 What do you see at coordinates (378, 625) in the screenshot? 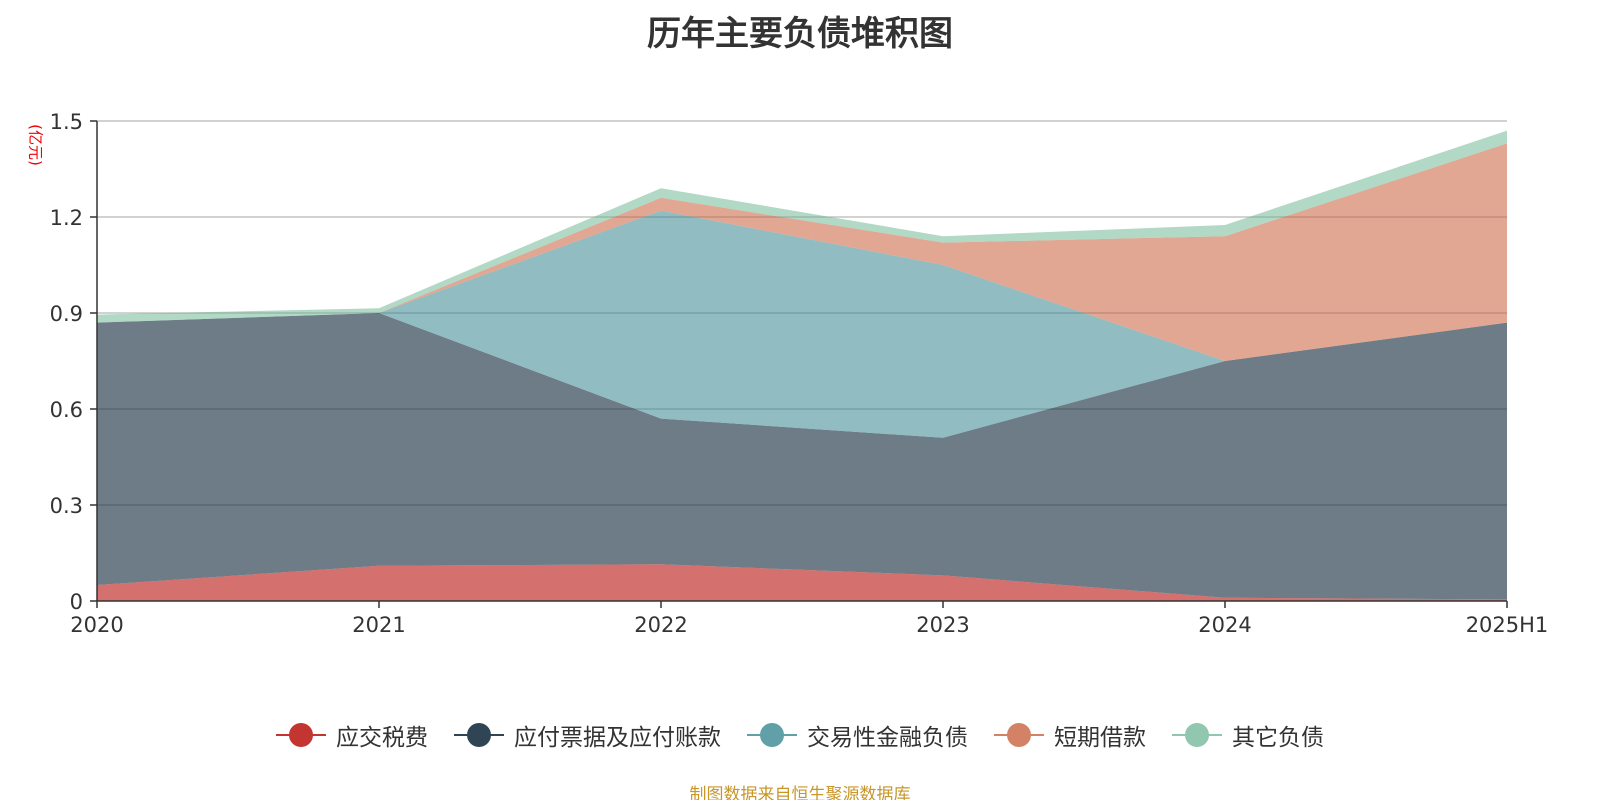
I see `x-tick-label: 2021` at bounding box center [378, 625].